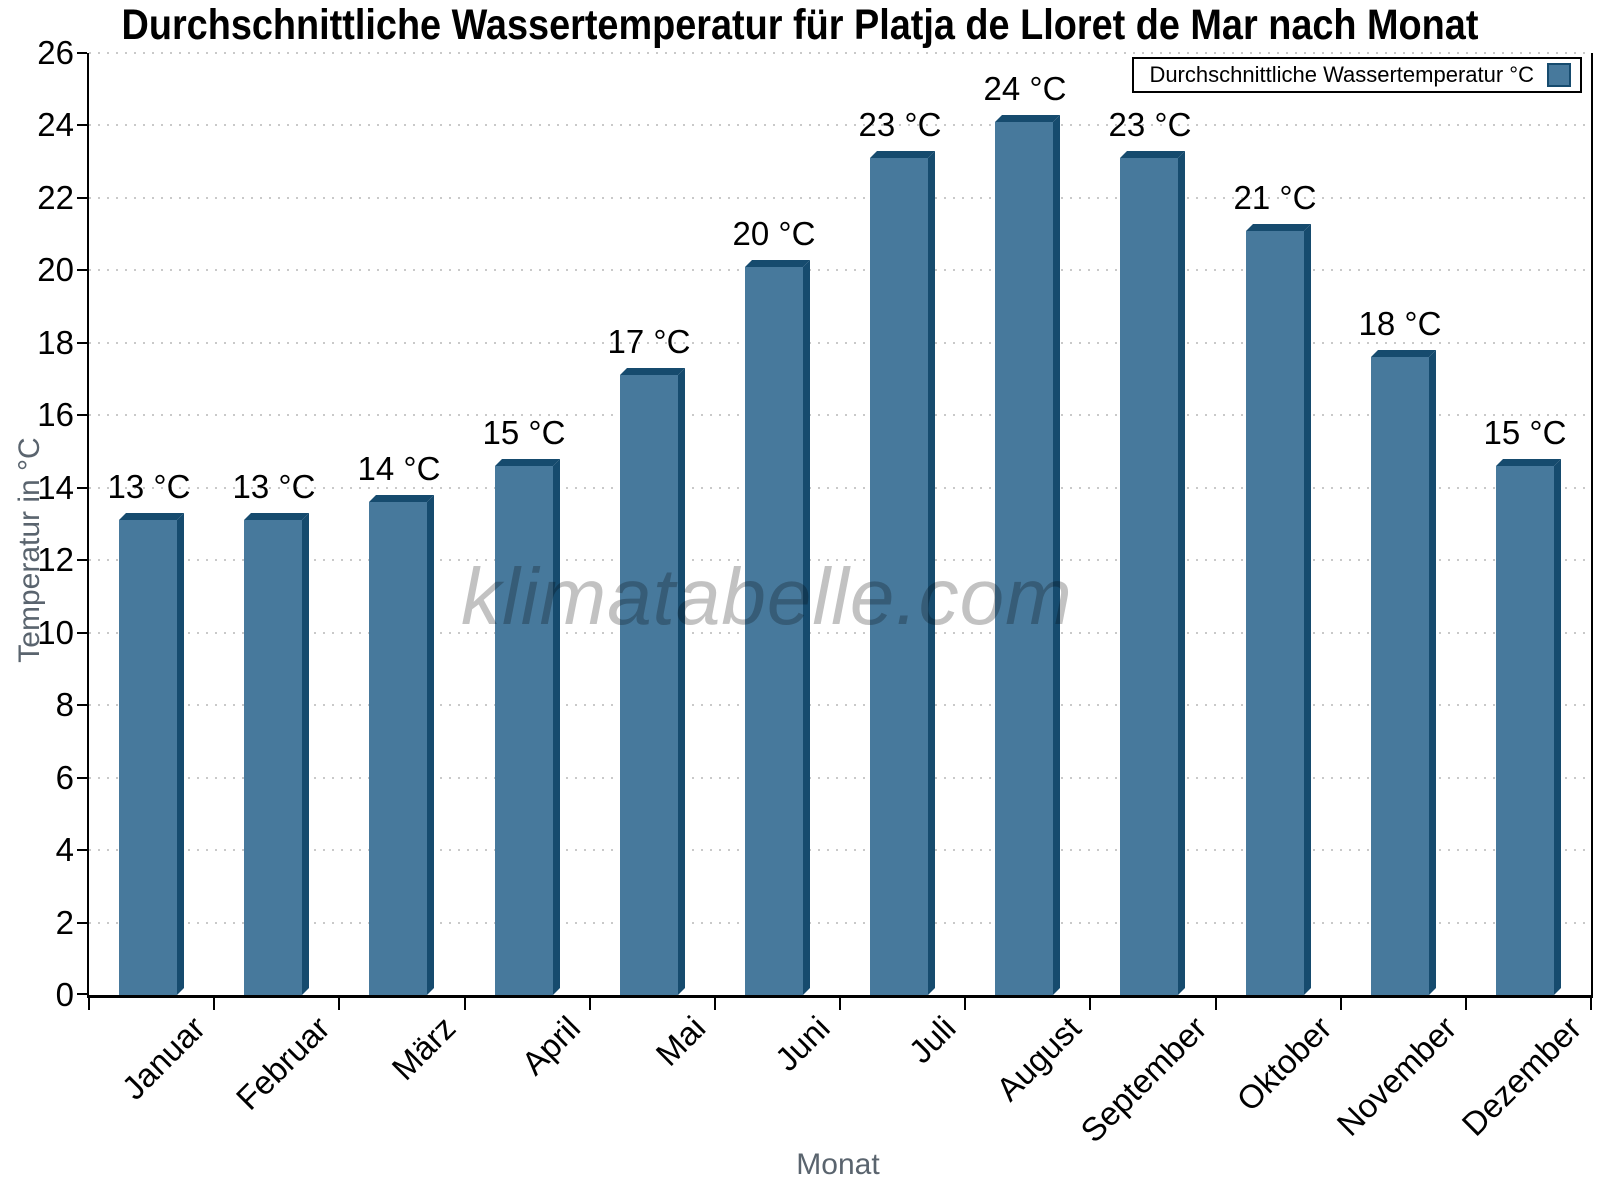 This screenshot has height=1200, width=1600. What do you see at coordinates (1400, 676) in the screenshot?
I see `bar-november` at bounding box center [1400, 676].